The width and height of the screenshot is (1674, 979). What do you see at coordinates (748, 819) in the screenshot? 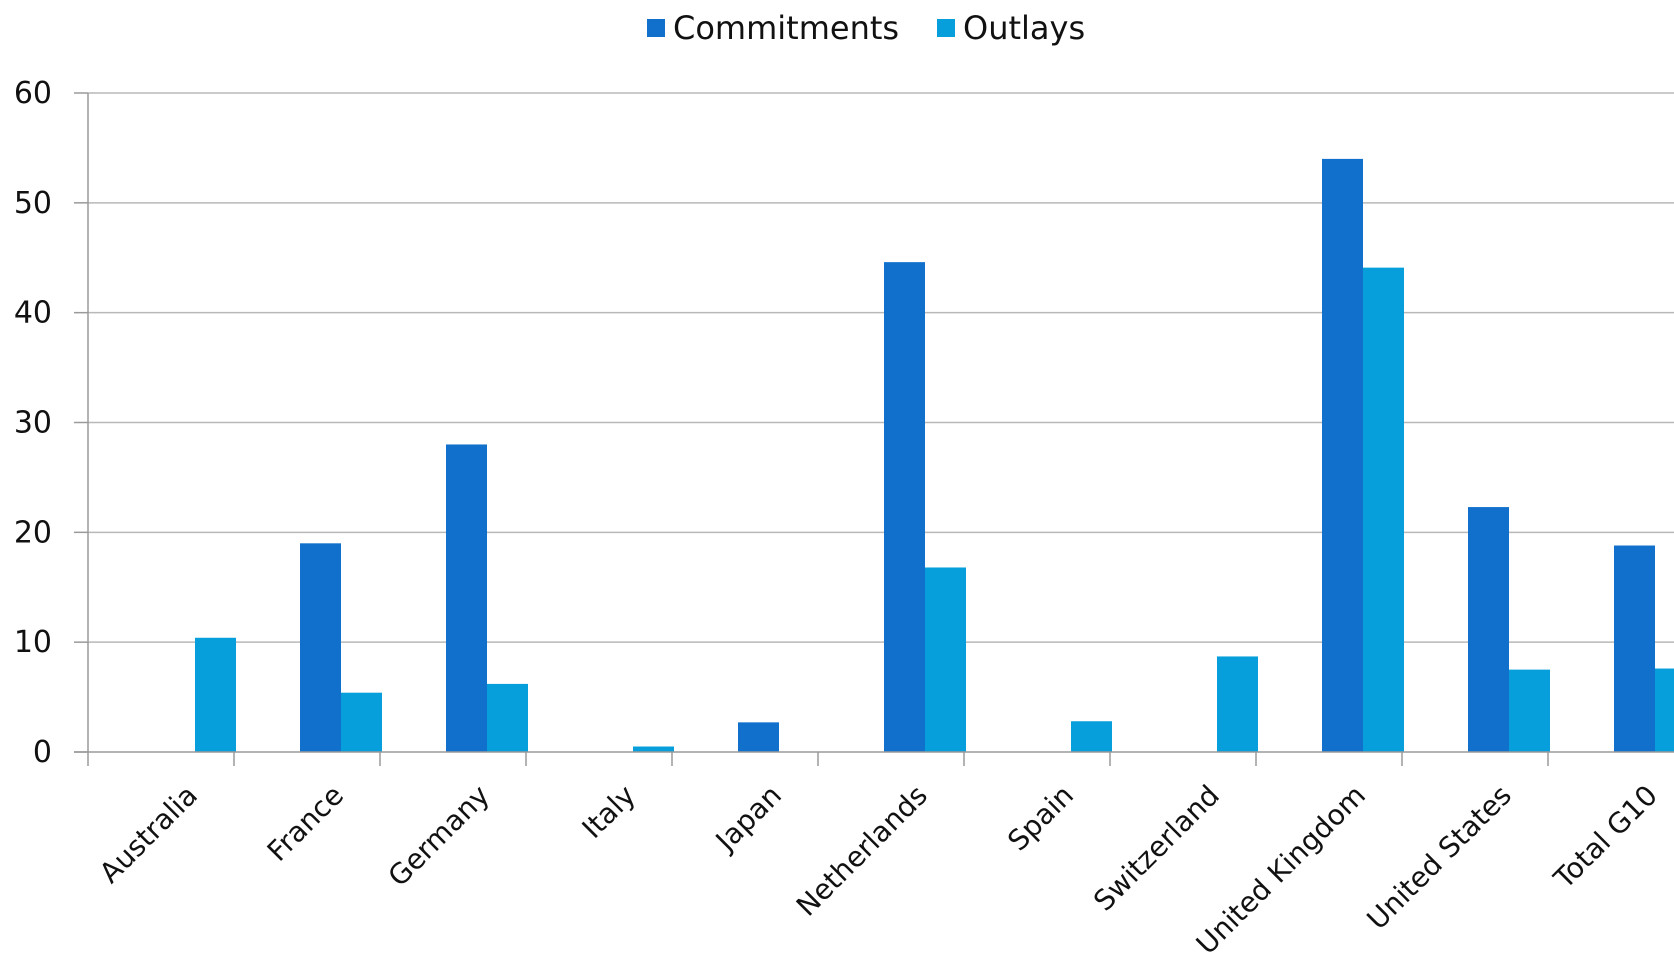
I see `x-tick-label: Japan` at bounding box center [748, 819].